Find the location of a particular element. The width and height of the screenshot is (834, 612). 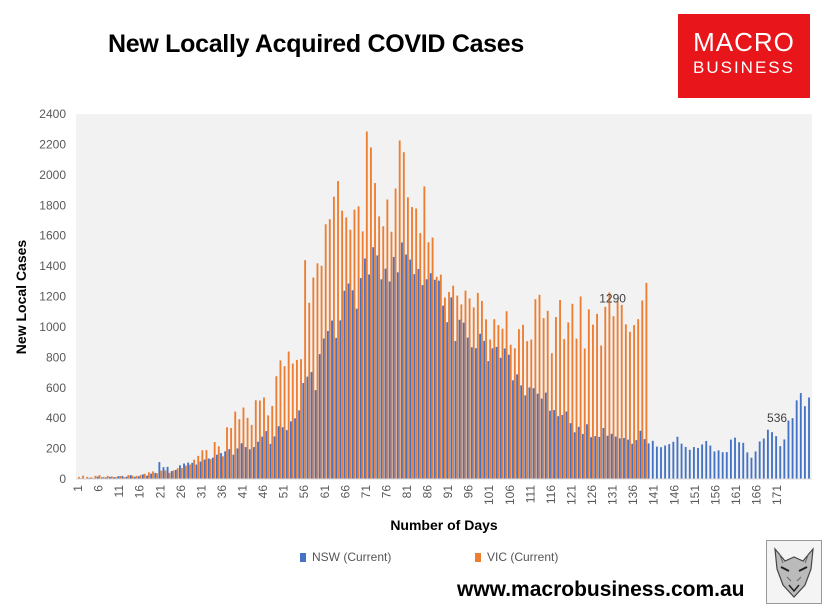

y-tick-label: 1200 is located at coordinates (52, 297).